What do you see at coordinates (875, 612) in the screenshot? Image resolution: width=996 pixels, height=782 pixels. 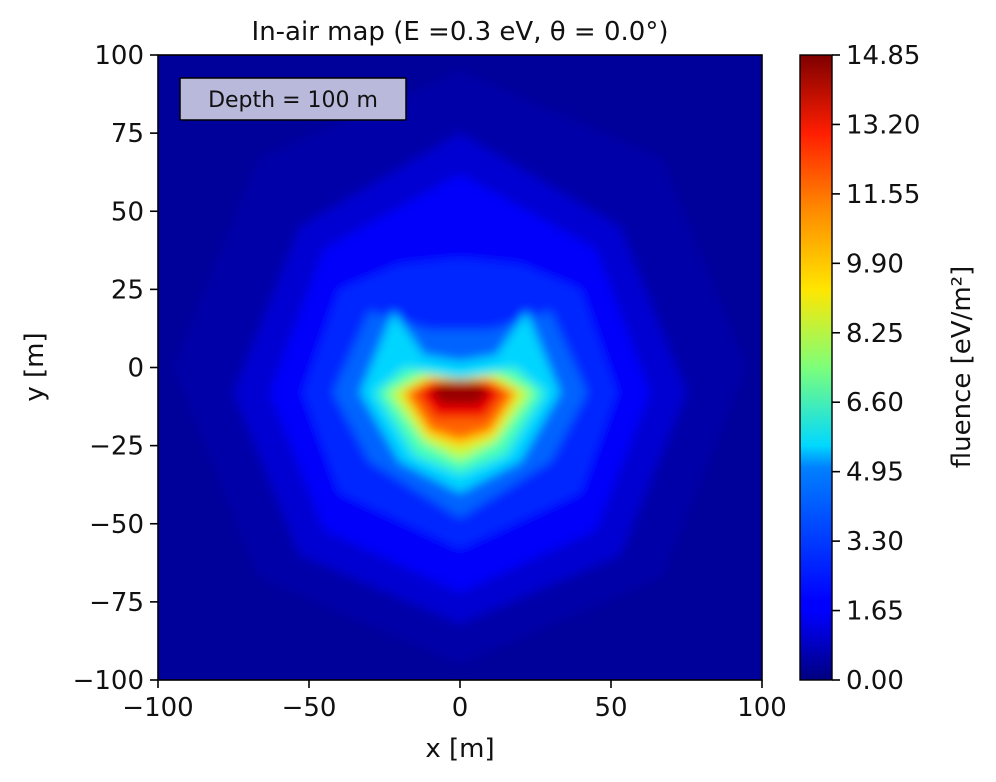 I see `colorbar-tick-label: 1.65` at bounding box center [875, 612].